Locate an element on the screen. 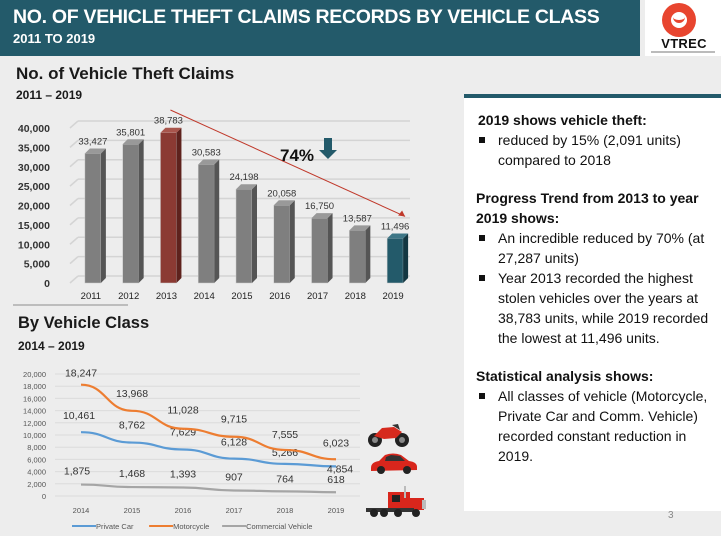  y-tick-label: 12,000 is located at coordinates (34, 423).